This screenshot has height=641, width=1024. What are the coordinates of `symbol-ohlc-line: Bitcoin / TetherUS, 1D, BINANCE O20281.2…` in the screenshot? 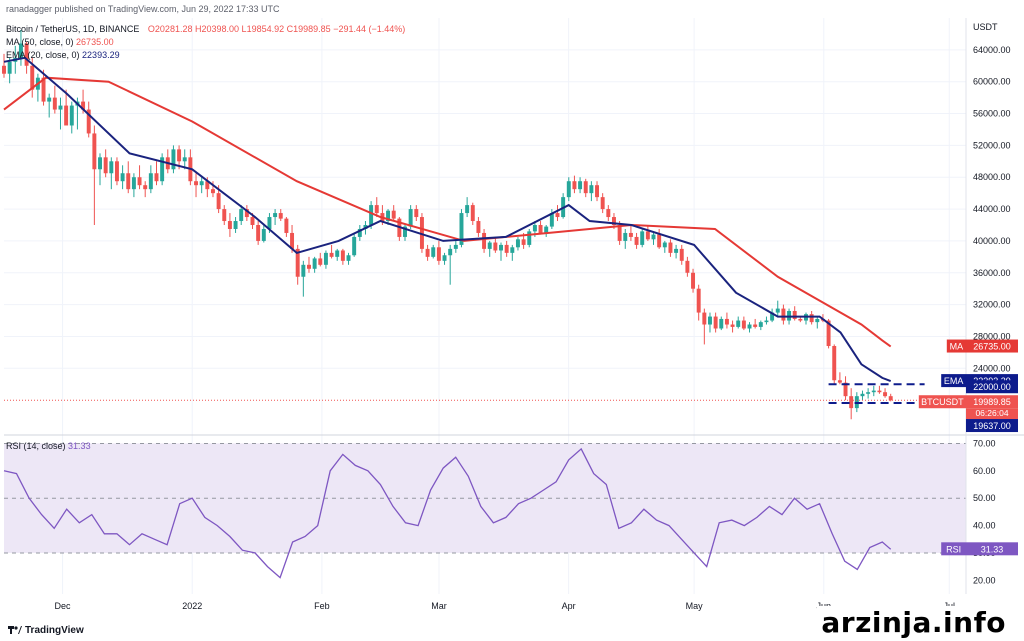 It's located at (205, 29).